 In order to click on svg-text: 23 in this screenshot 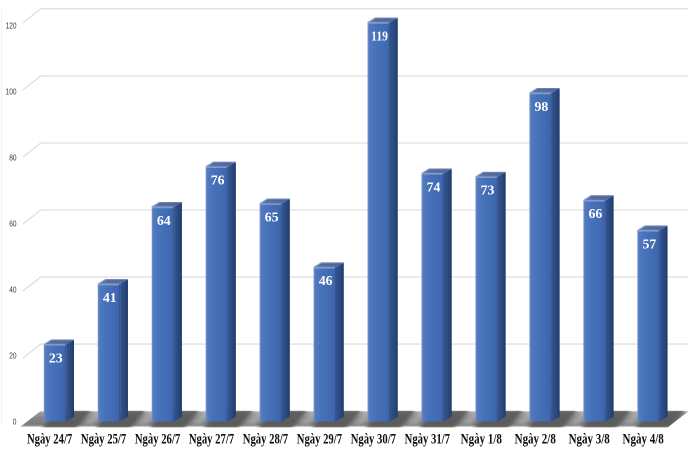, I will do `click(56, 358)`.